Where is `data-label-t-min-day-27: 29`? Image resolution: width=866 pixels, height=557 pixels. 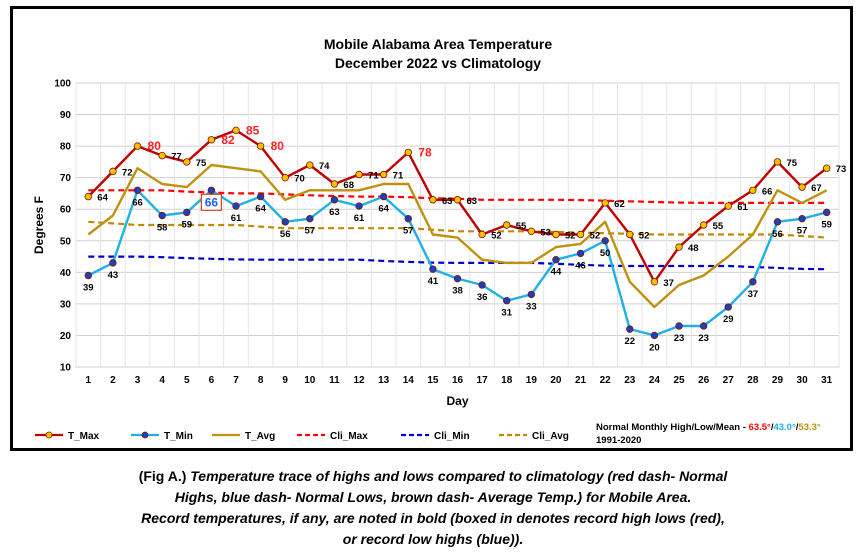
data-label-t-min-day-27: 29 is located at coordinates (728, 319).